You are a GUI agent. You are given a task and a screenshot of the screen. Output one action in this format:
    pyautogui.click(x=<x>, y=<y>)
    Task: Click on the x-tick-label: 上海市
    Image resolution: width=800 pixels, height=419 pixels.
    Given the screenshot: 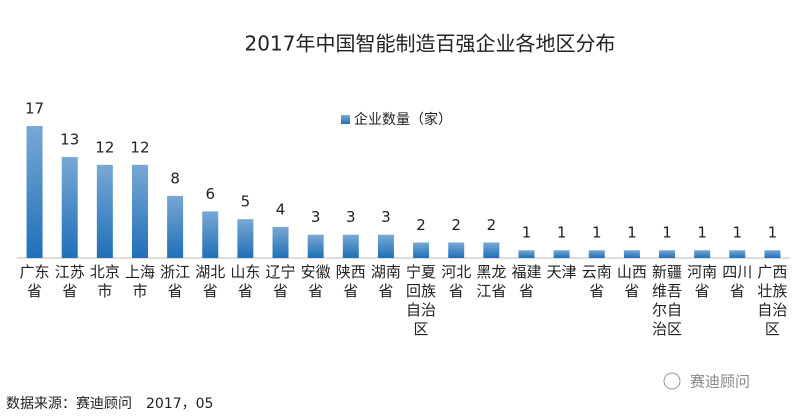 What is the action you would take?
    pyautogui.click(x=139, y=281)
    